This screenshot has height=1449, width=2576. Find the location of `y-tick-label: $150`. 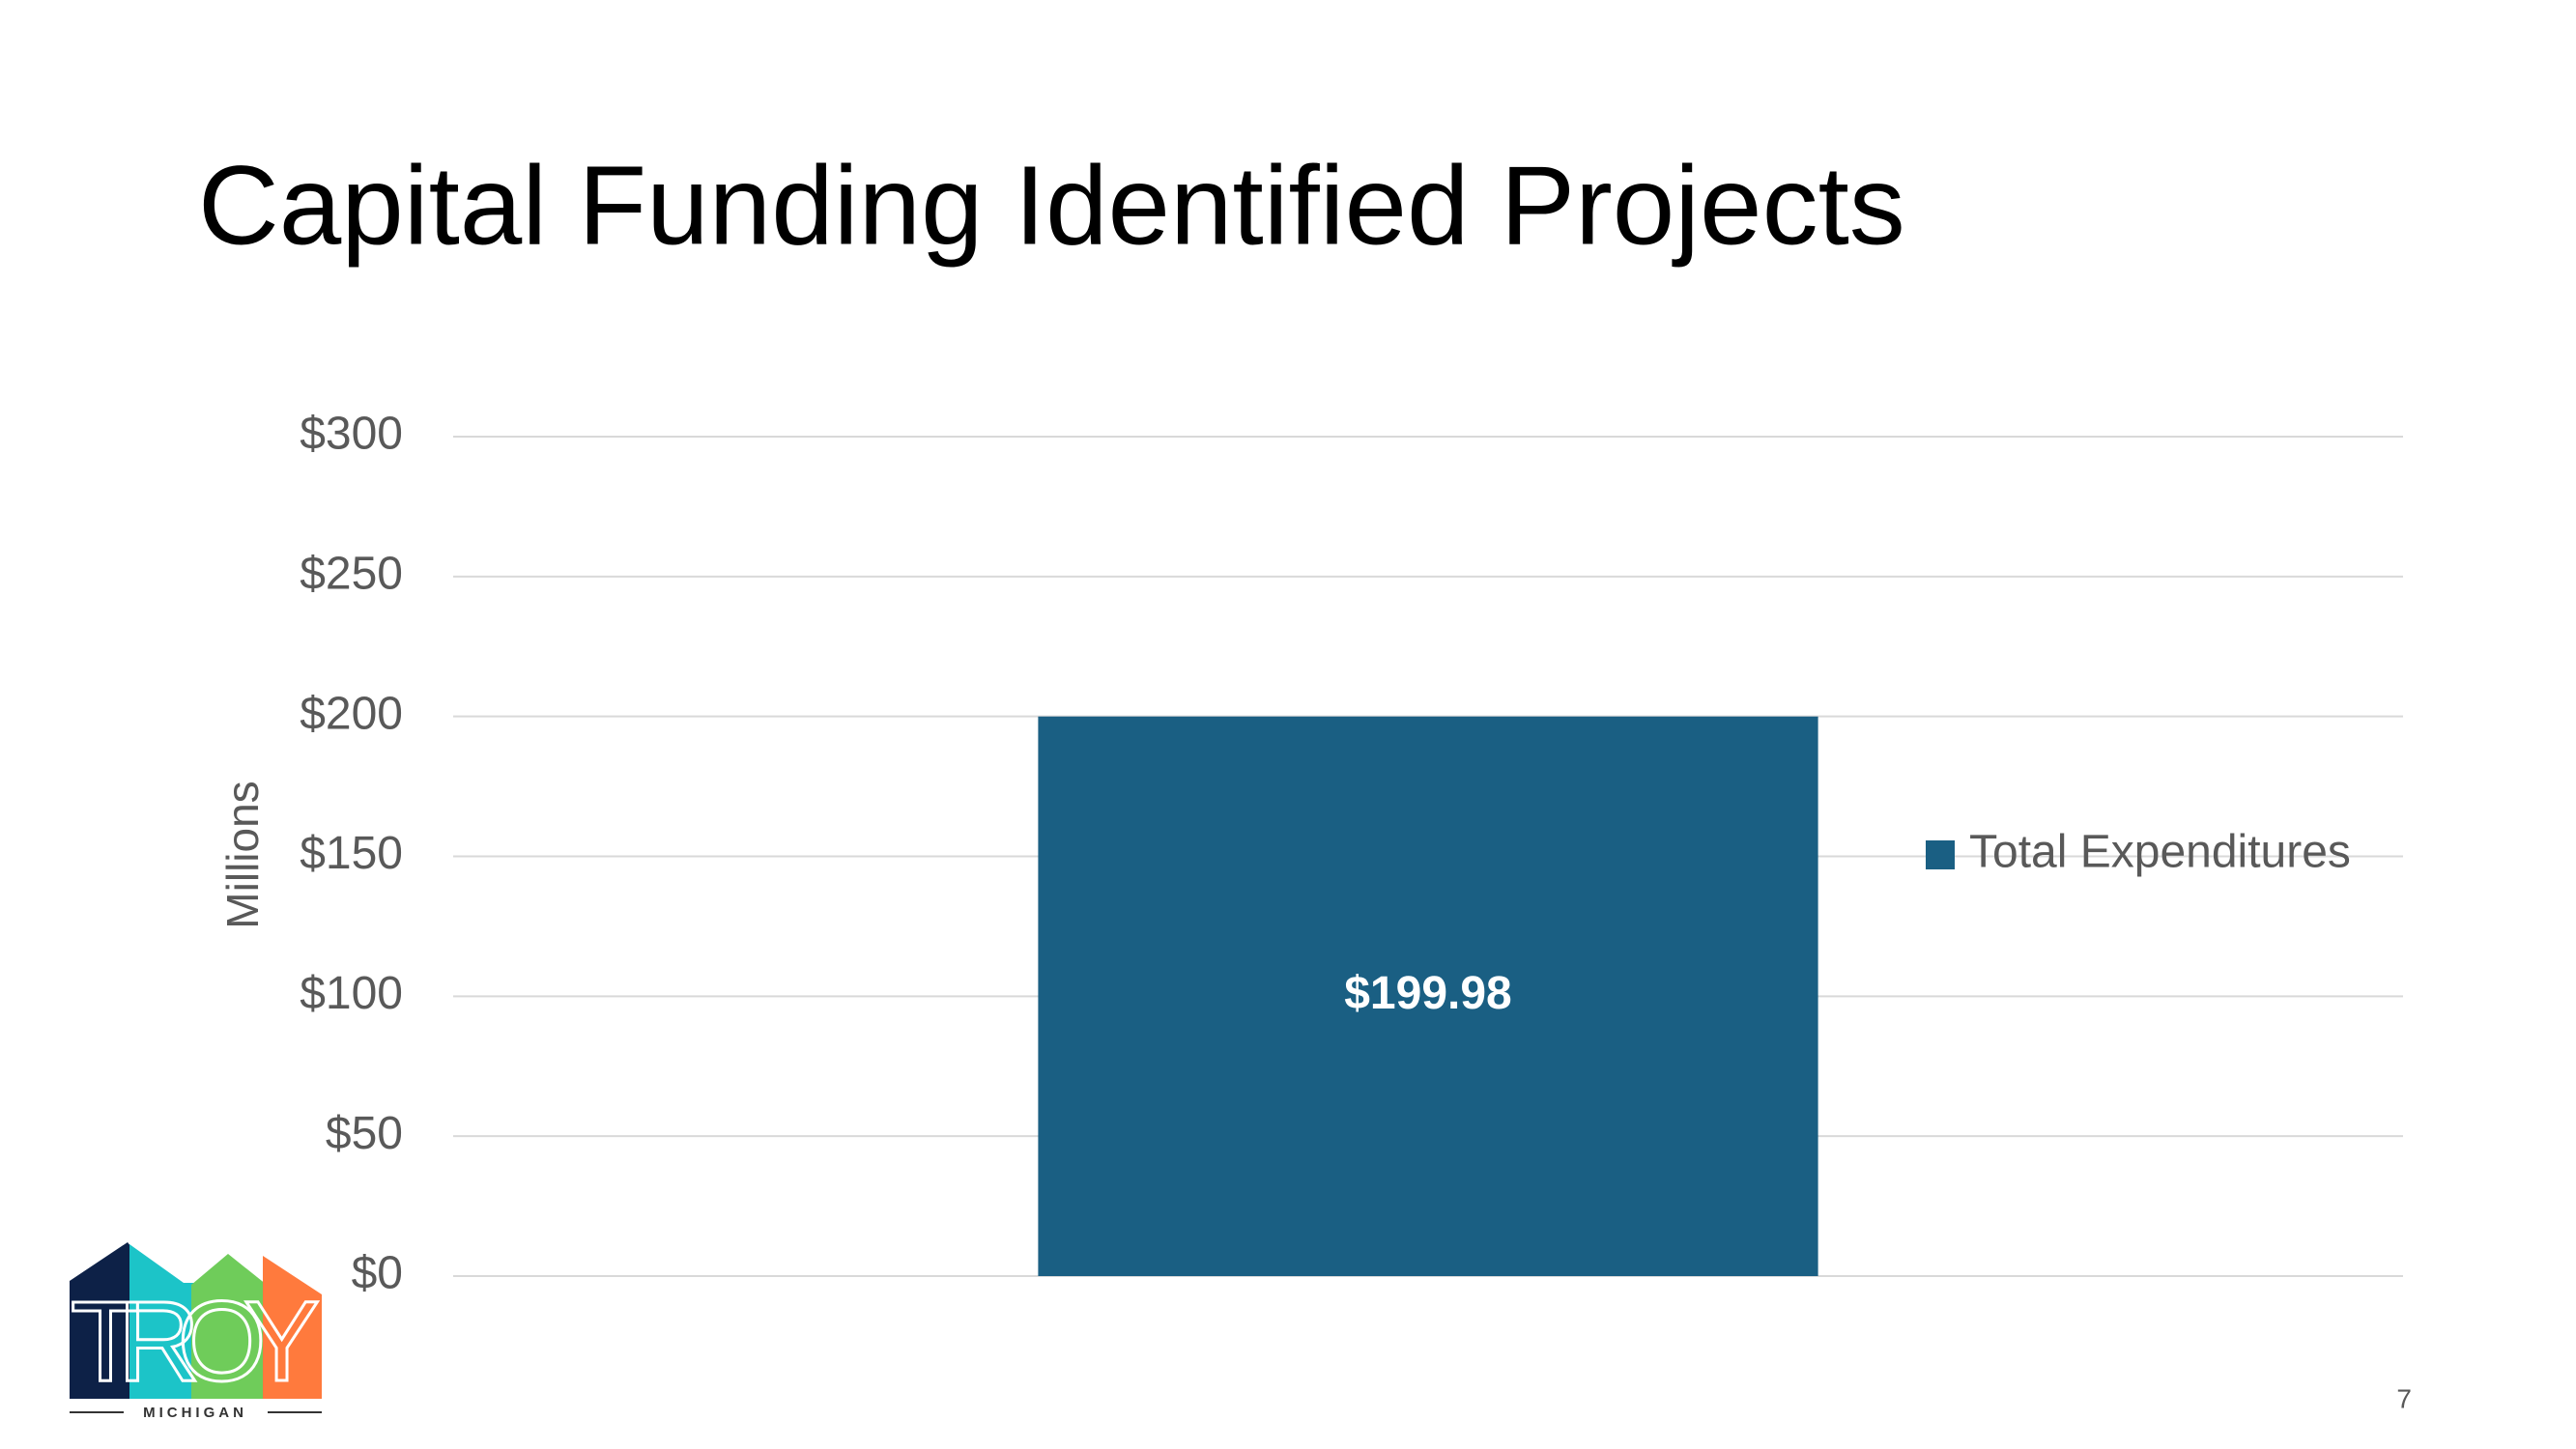

y-tick-label: $150 is located at coordinates (351, 853).